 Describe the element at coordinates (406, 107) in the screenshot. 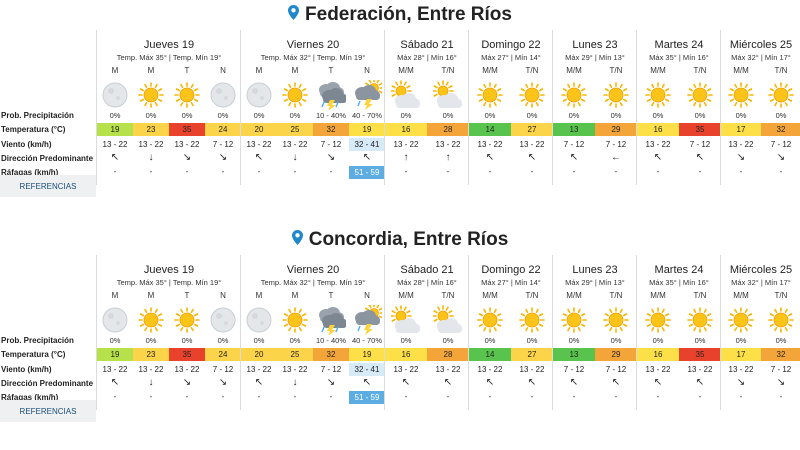

I see `period-column: M/M 0% 16 13 - 22 ↑ -` at that location.